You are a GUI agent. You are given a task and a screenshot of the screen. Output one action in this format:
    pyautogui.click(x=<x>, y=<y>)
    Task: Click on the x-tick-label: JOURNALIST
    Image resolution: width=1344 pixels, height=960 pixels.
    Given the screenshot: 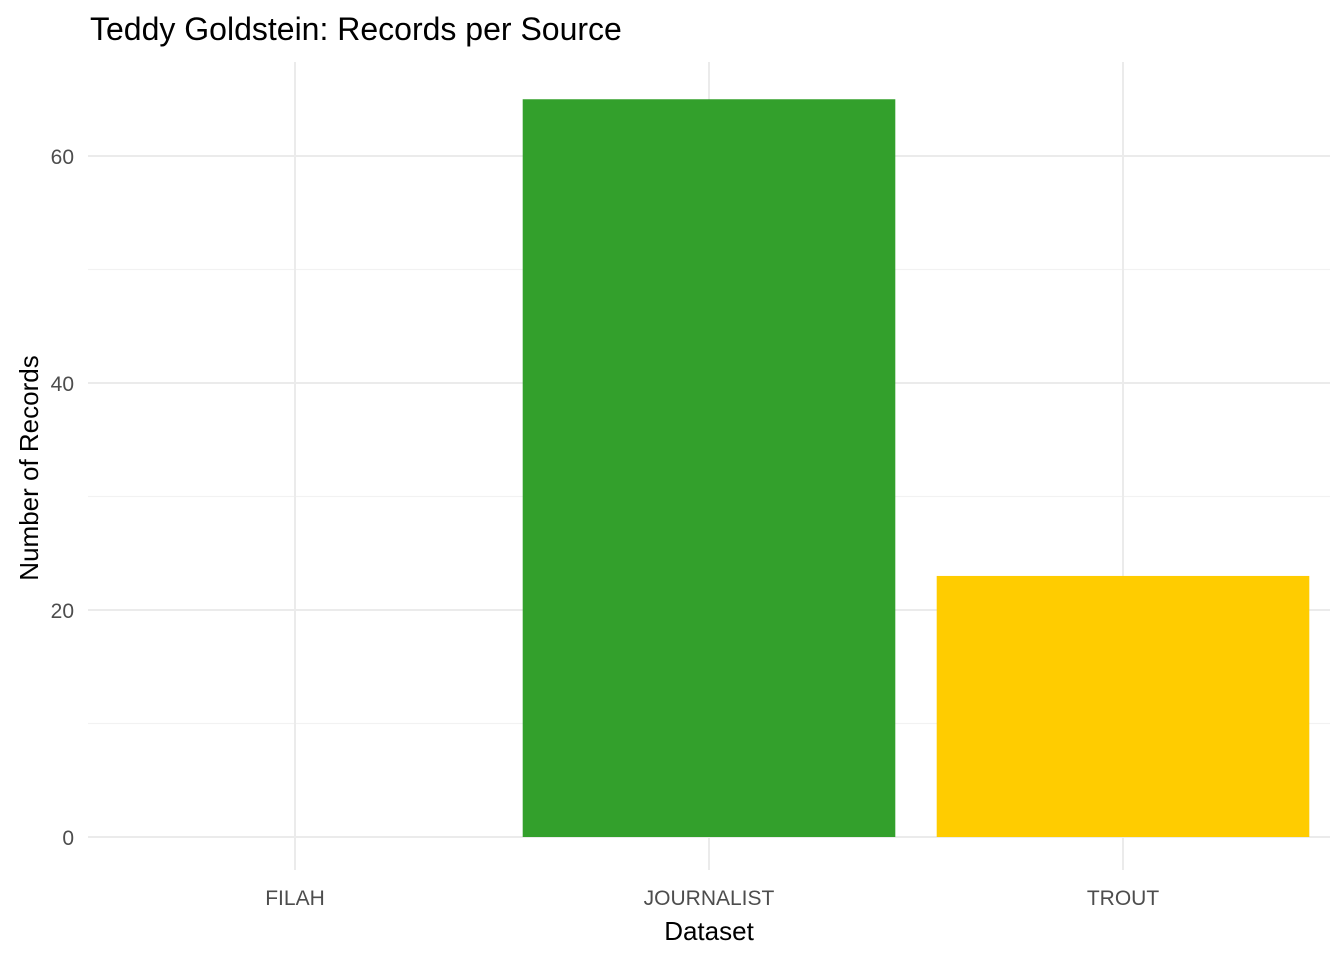 What is the action you would take?
    pyautogui.click(x=709, y=898)
    